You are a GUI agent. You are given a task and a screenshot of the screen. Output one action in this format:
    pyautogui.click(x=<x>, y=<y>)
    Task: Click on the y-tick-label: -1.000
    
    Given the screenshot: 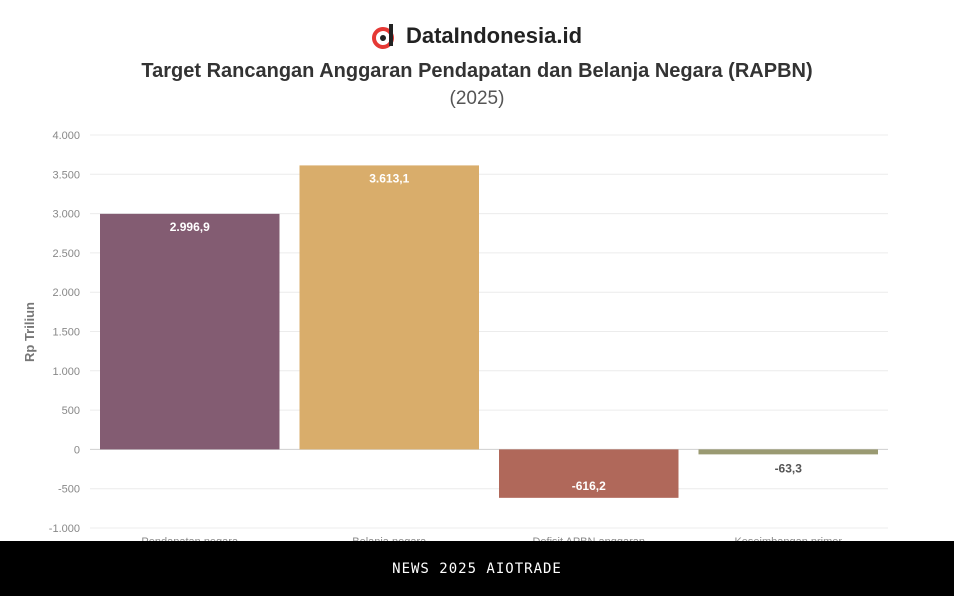 What is the action you would take?
    pyautogui.click(x=64, y=529)
    